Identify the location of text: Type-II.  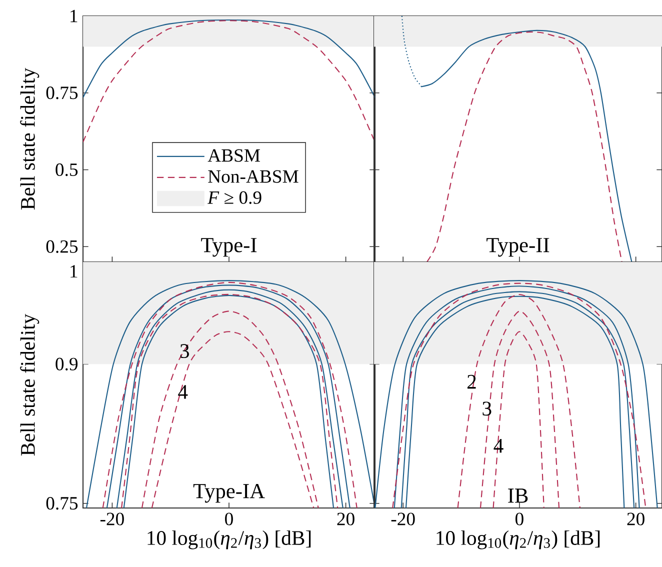
(518, 247).